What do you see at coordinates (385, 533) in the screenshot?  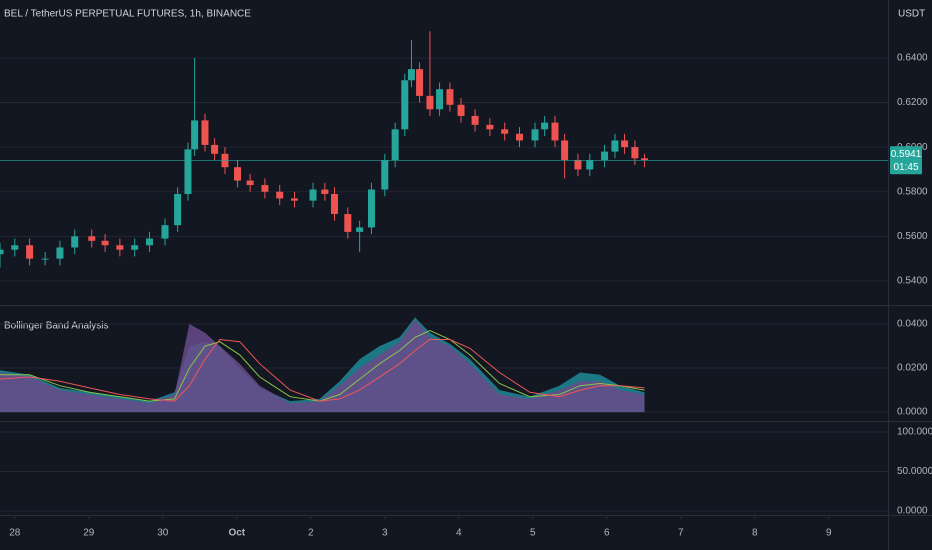 I see `x-tick-label: 3` at bounding box center [385, 533].